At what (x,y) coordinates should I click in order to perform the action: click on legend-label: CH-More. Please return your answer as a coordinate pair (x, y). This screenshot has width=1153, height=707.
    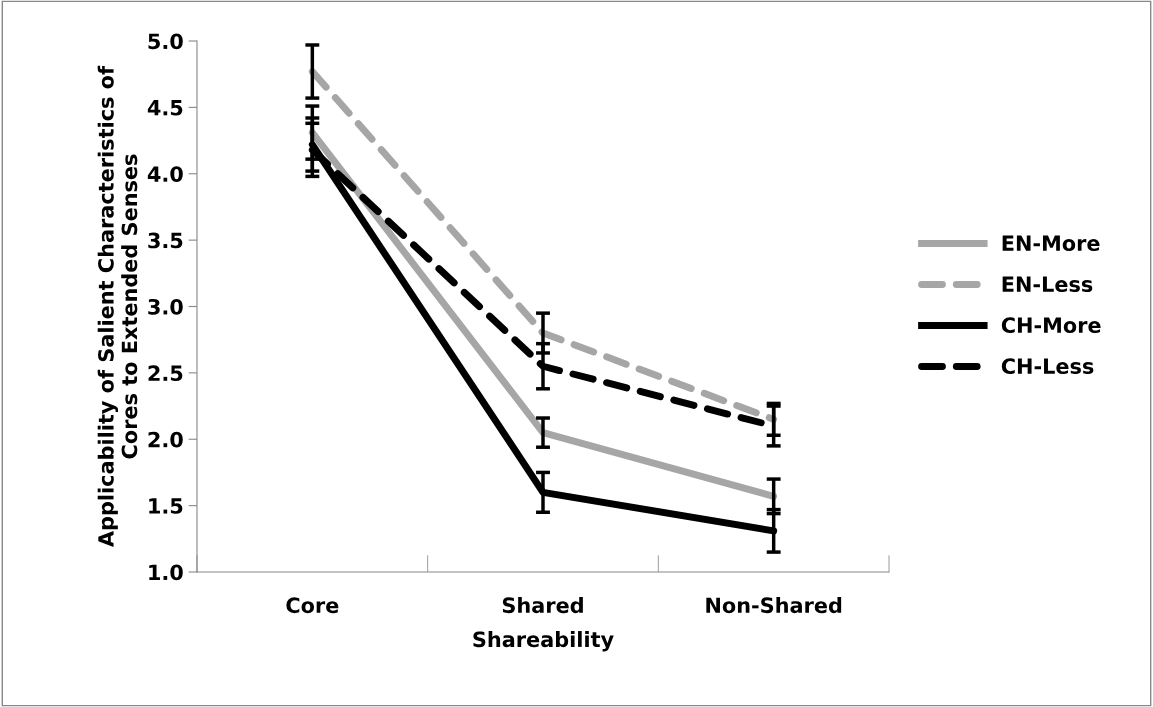
    Looking at the image, I should click on (1051, 325).